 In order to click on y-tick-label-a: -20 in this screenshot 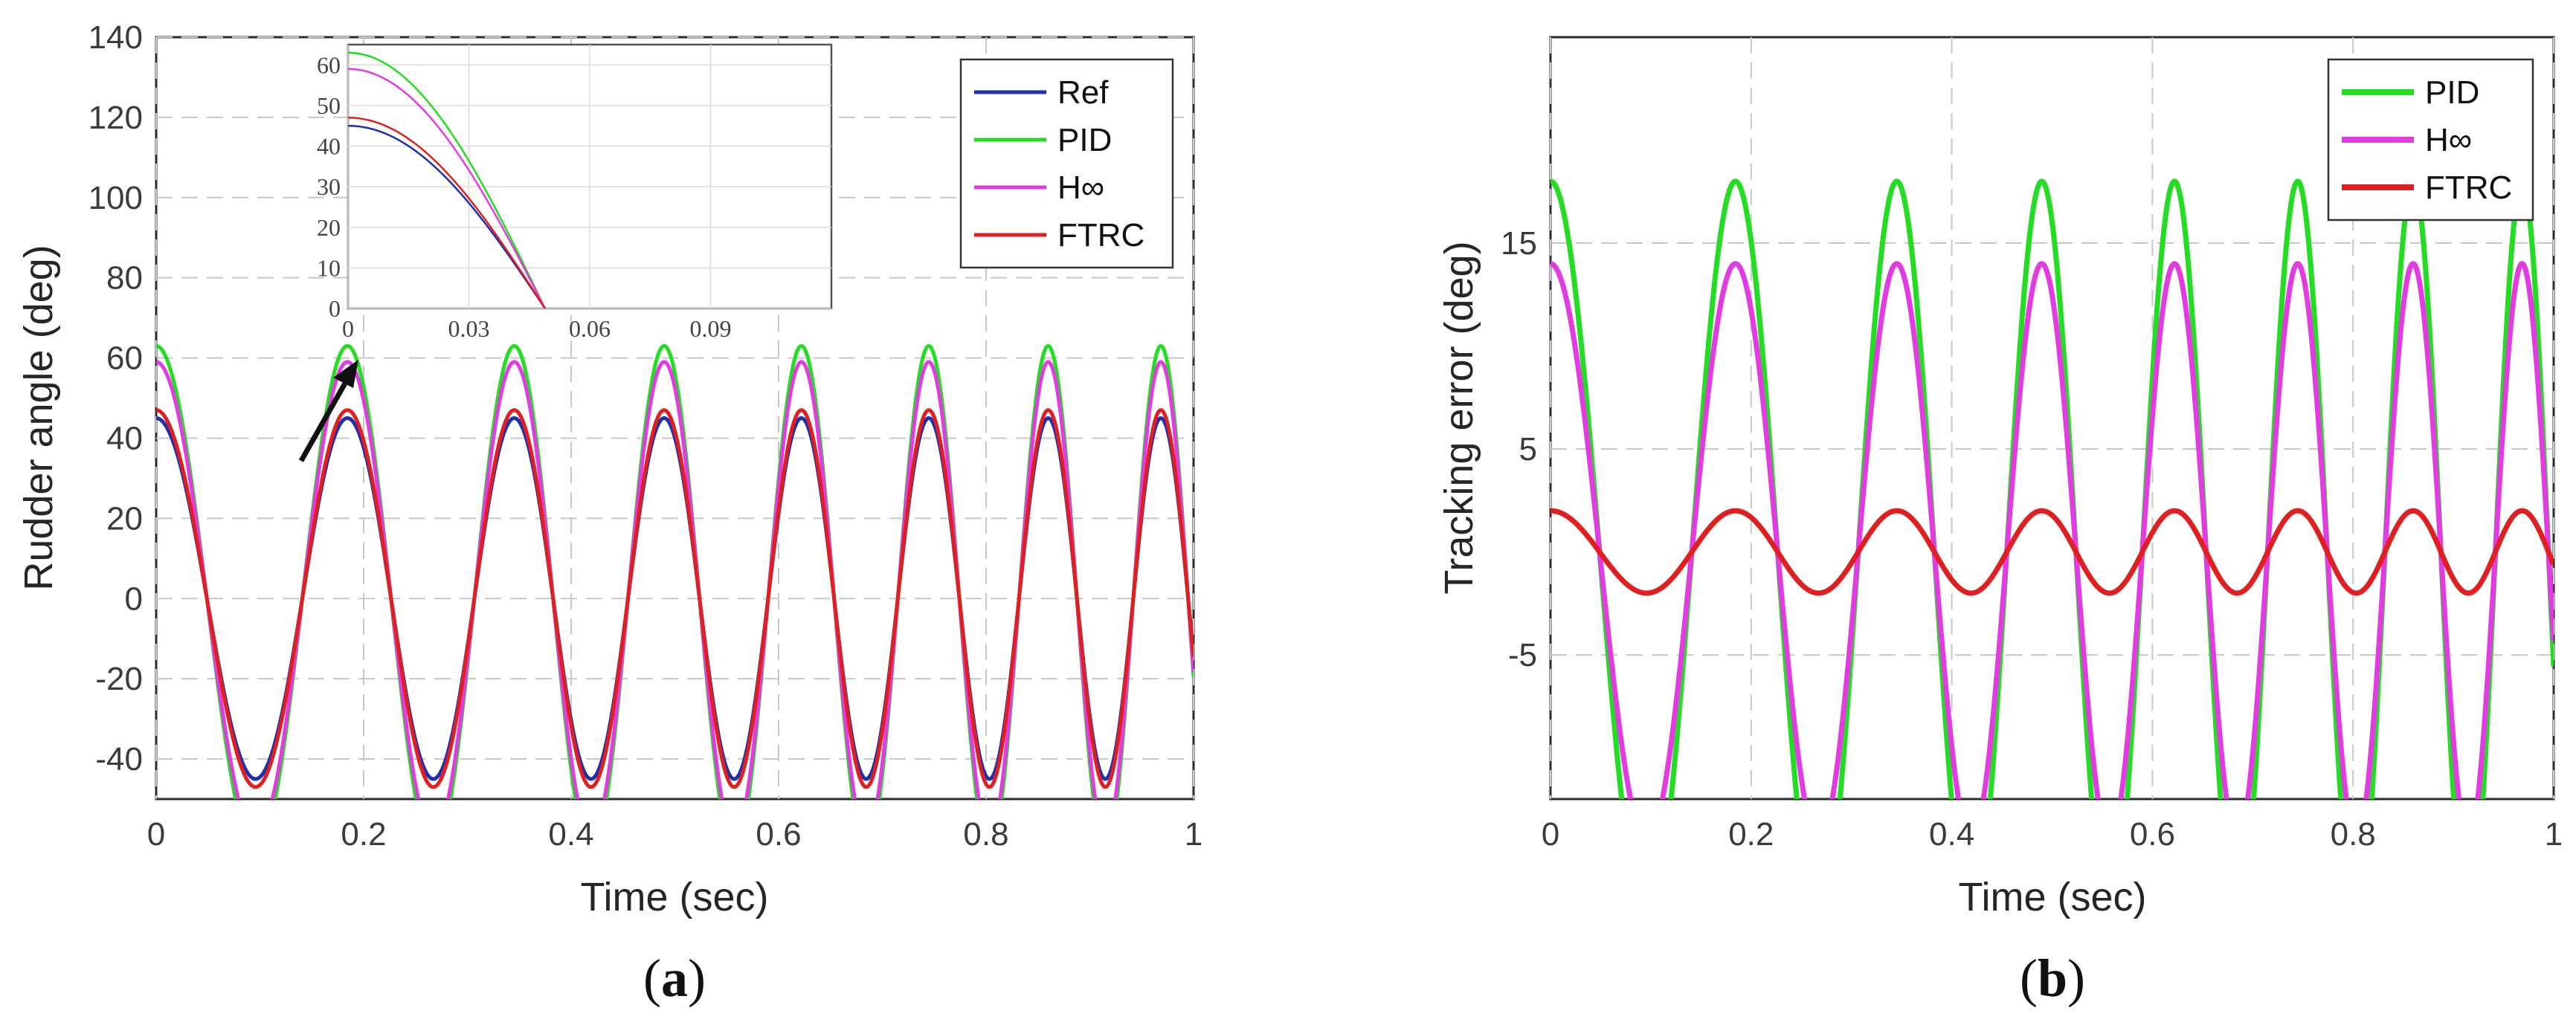, I will do `click(119, 679)`.